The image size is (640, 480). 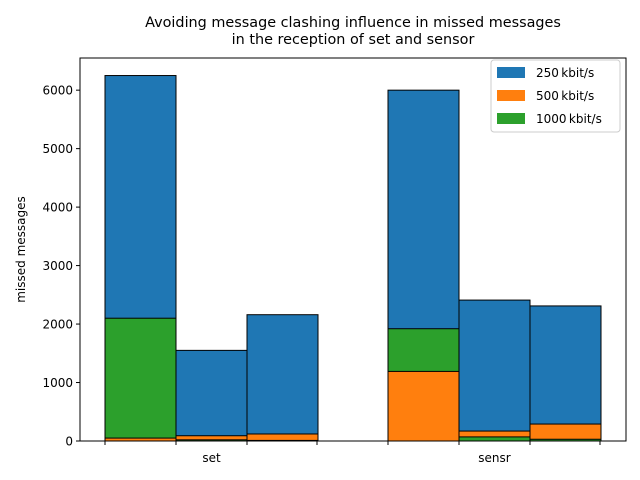 I want to click on bar-set-1-1000kbits, so click(x=140, y=379).